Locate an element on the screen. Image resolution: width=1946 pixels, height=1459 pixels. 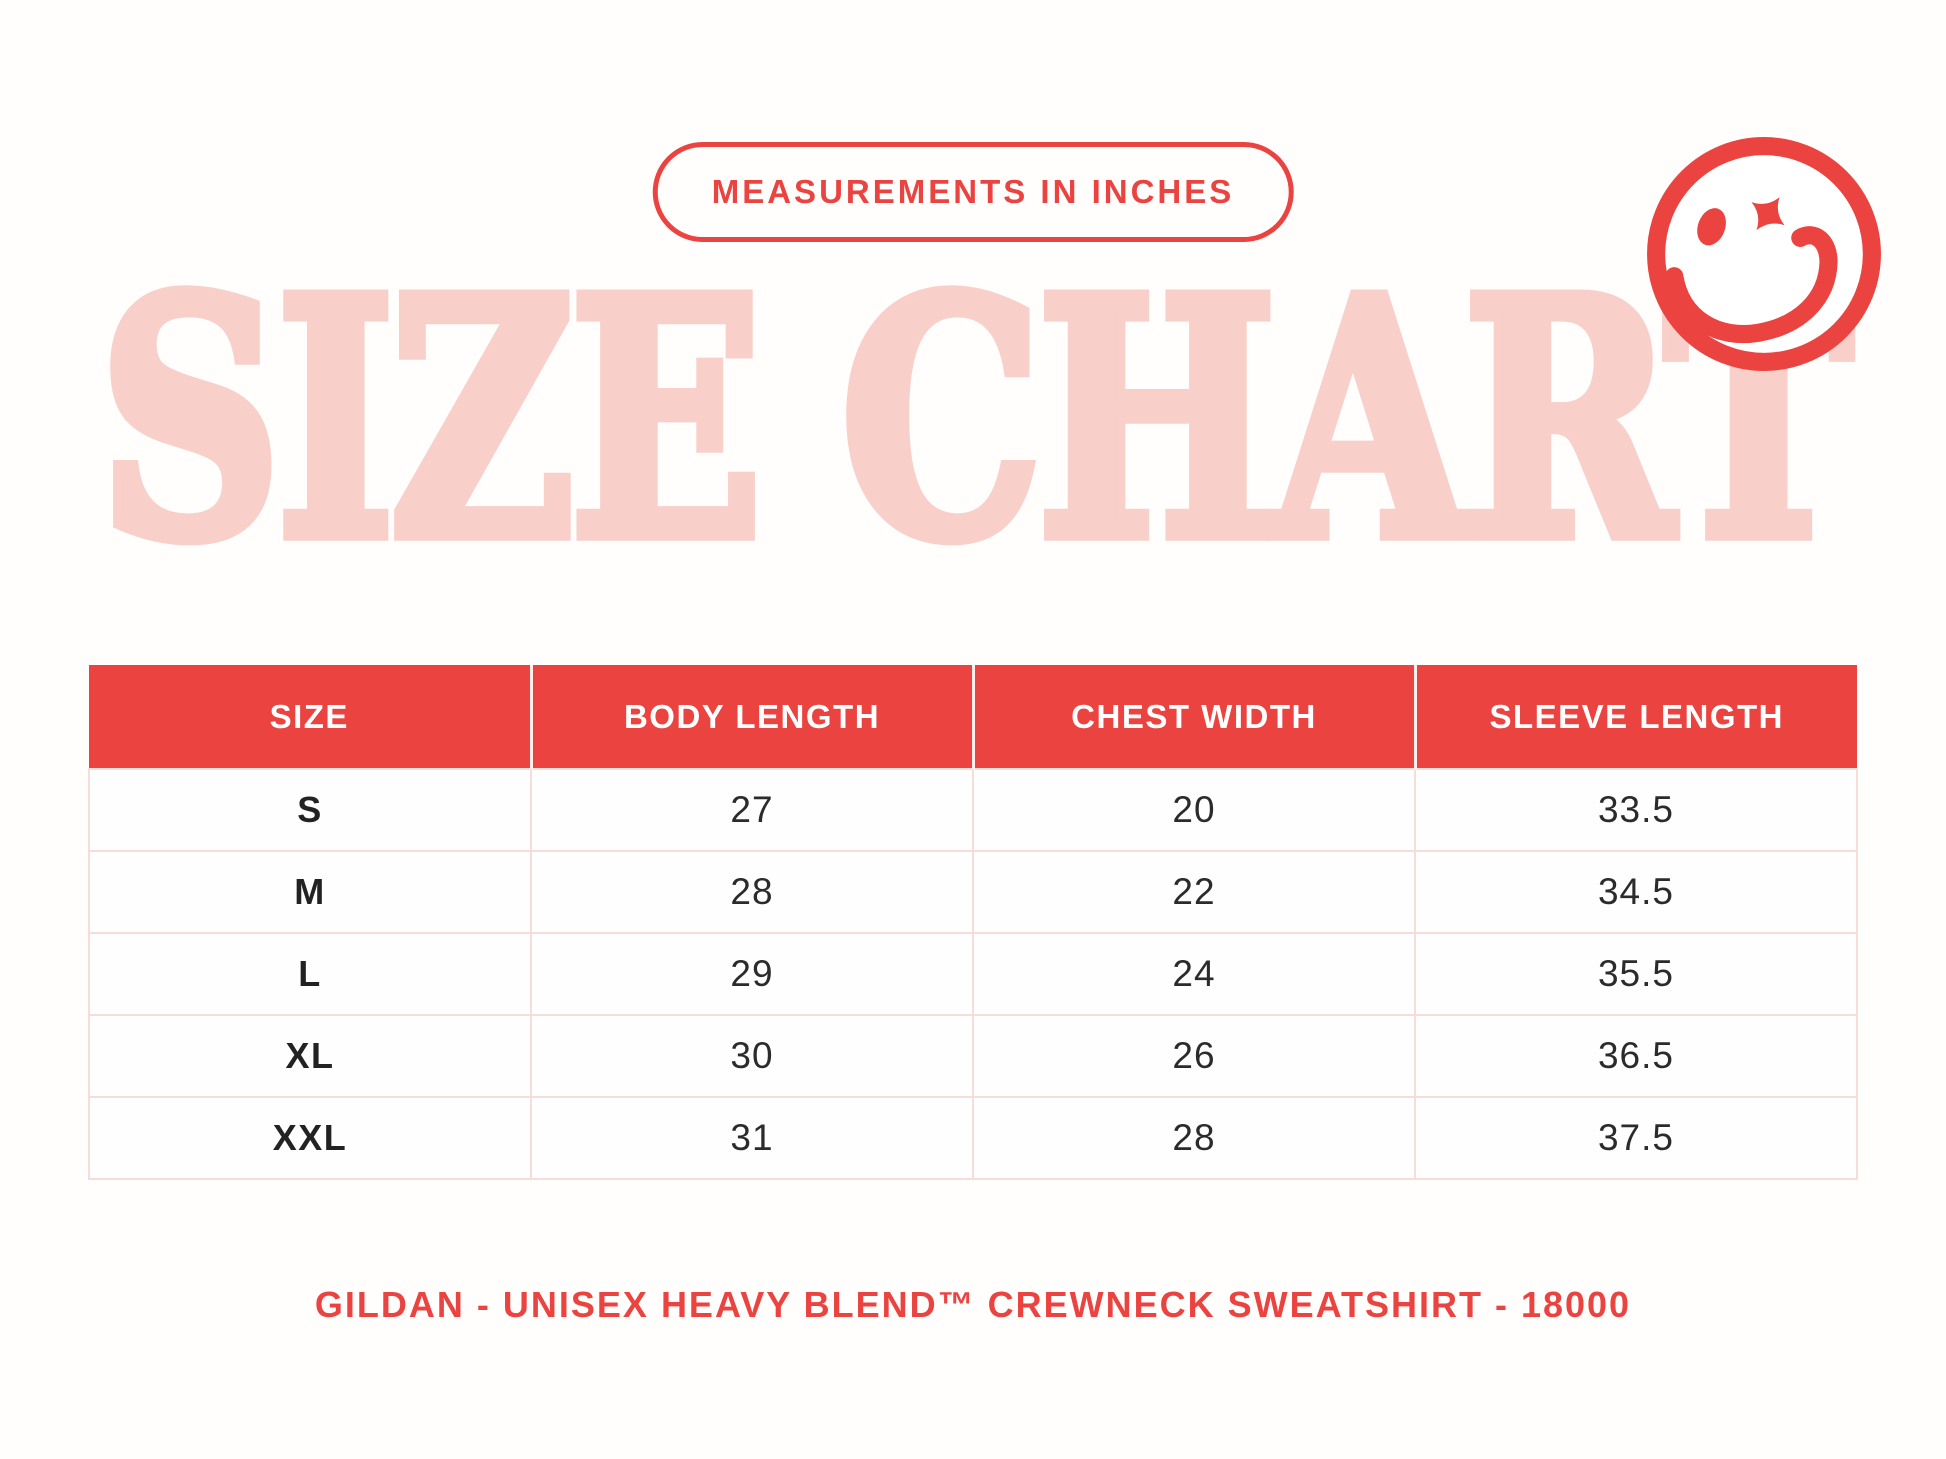
winking-smiley-icon is located at coordinates (1764, 254).